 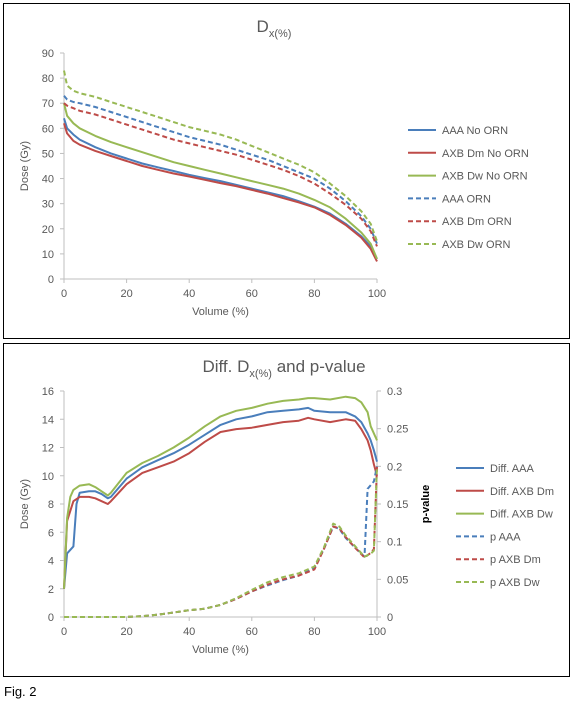 I want to click on y2-tick-label: 0.1, so click(x=394, y=543).